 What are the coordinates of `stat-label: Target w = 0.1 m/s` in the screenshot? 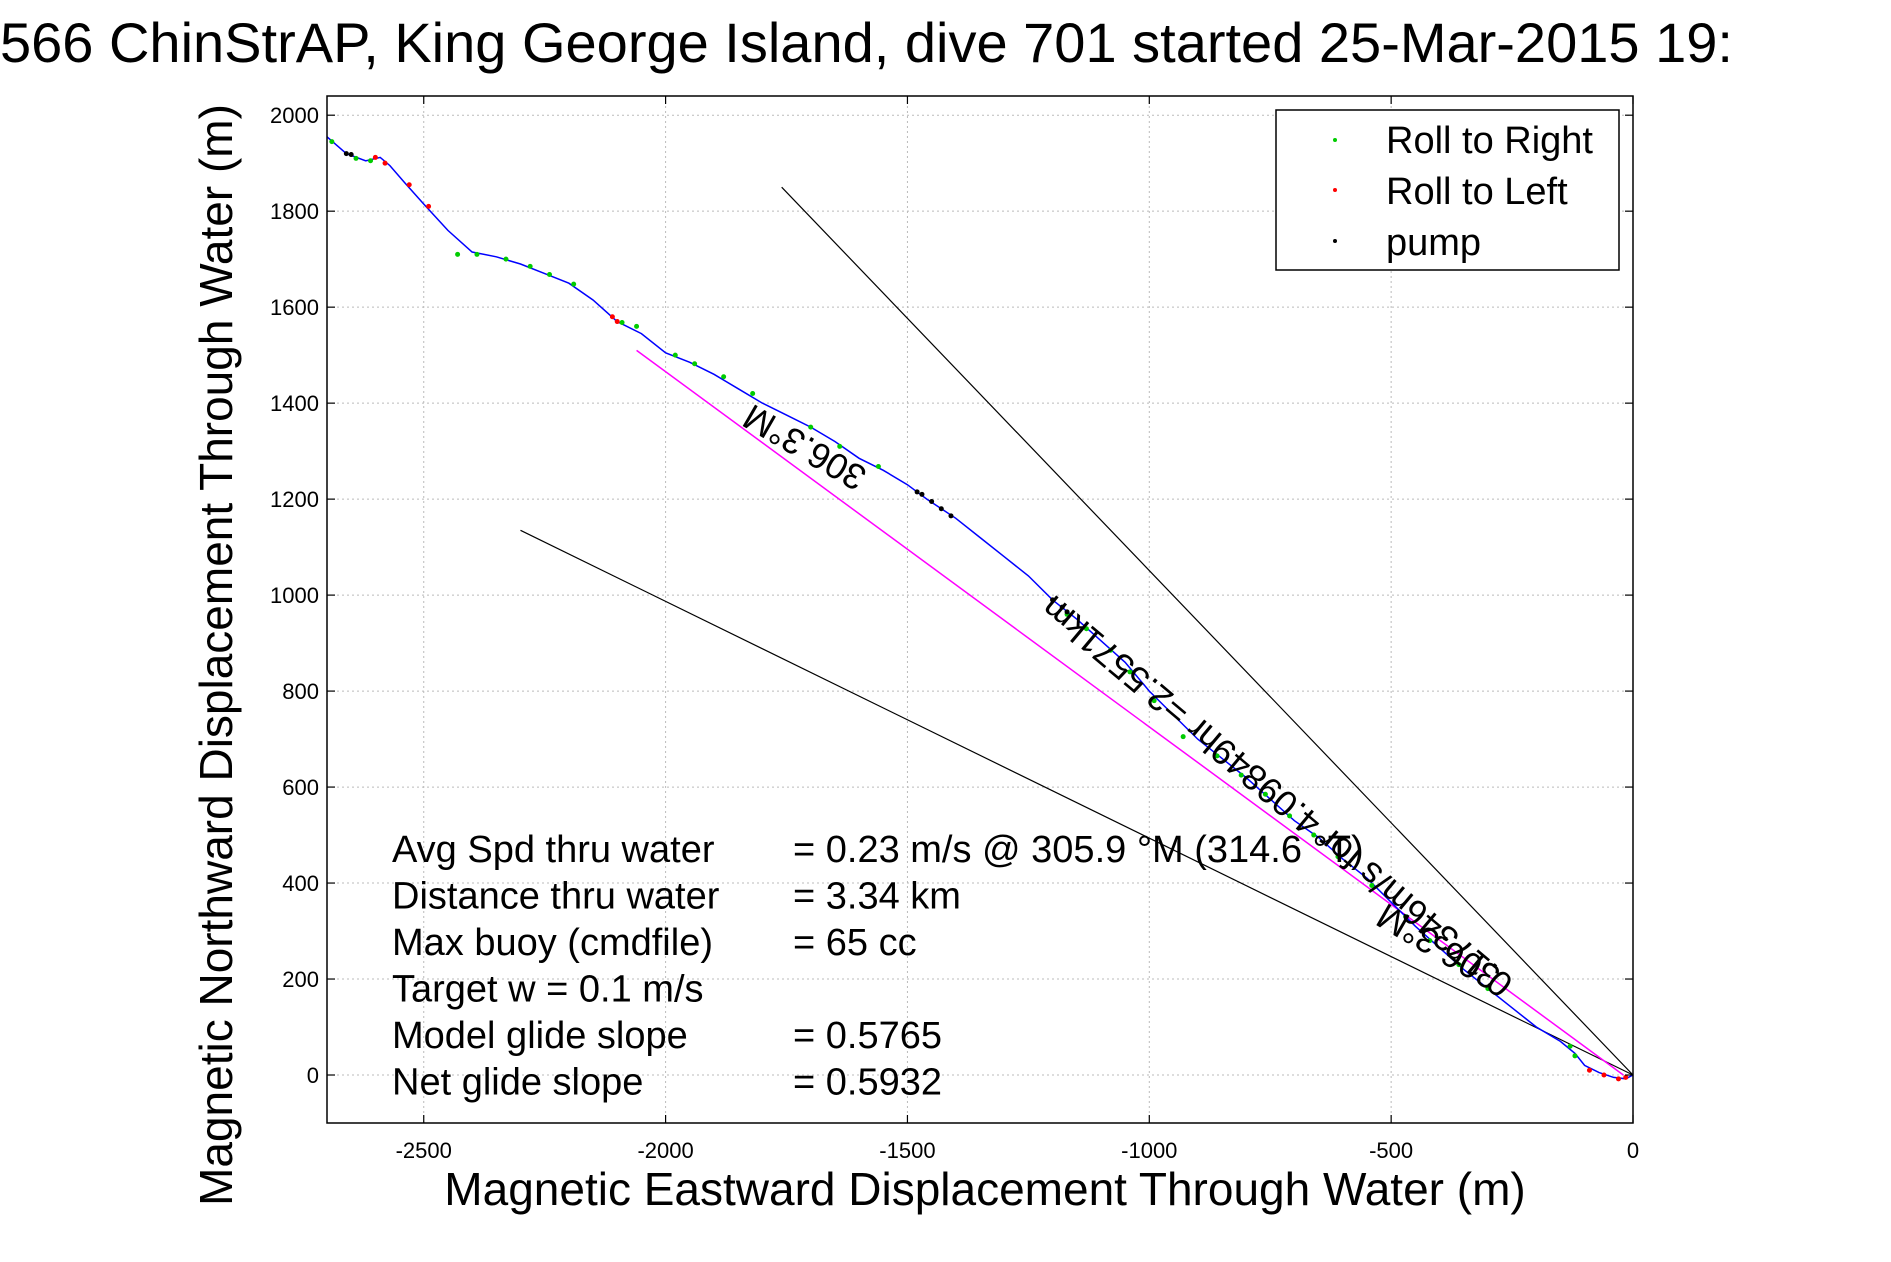 It's located at (548, 990).